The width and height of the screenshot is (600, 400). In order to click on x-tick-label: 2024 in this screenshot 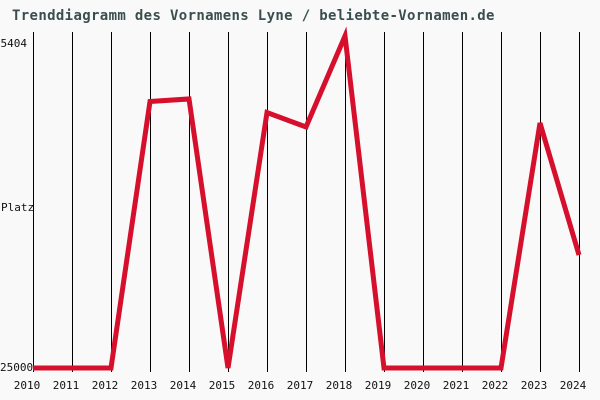, I will do `click(573, 385)`.